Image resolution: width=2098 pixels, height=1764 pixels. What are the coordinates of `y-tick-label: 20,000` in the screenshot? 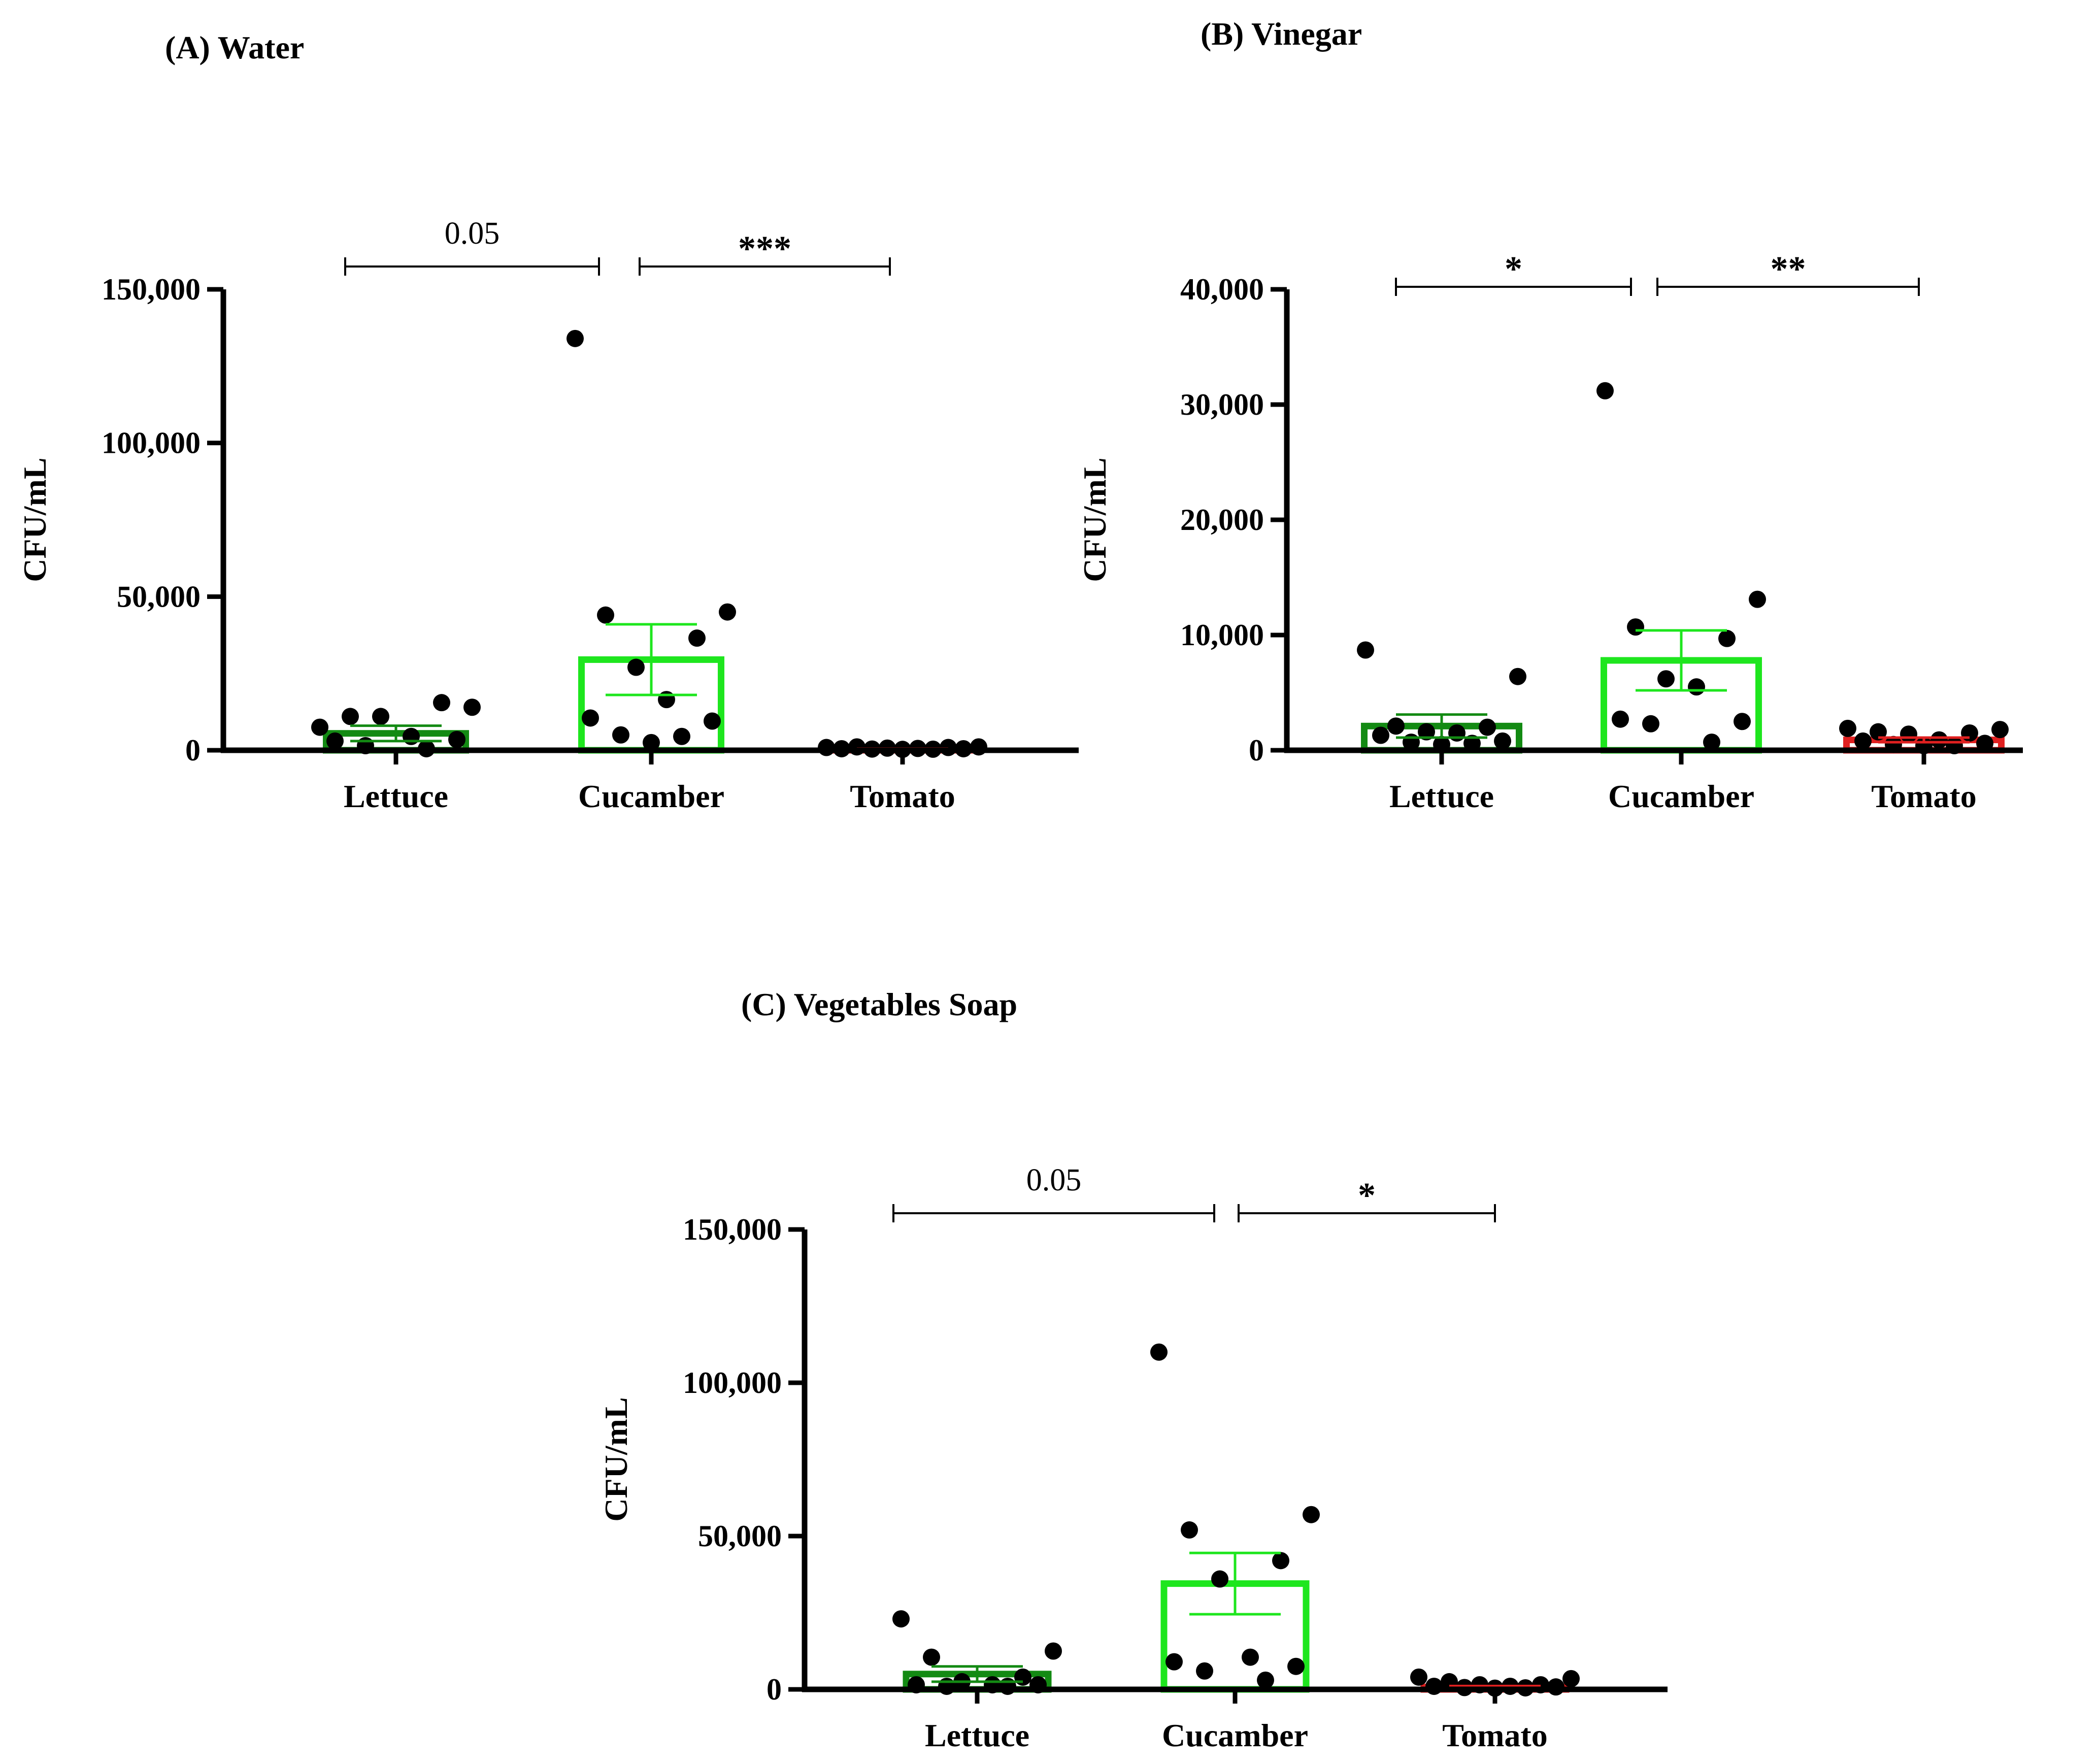 It's located at (1222, 520).